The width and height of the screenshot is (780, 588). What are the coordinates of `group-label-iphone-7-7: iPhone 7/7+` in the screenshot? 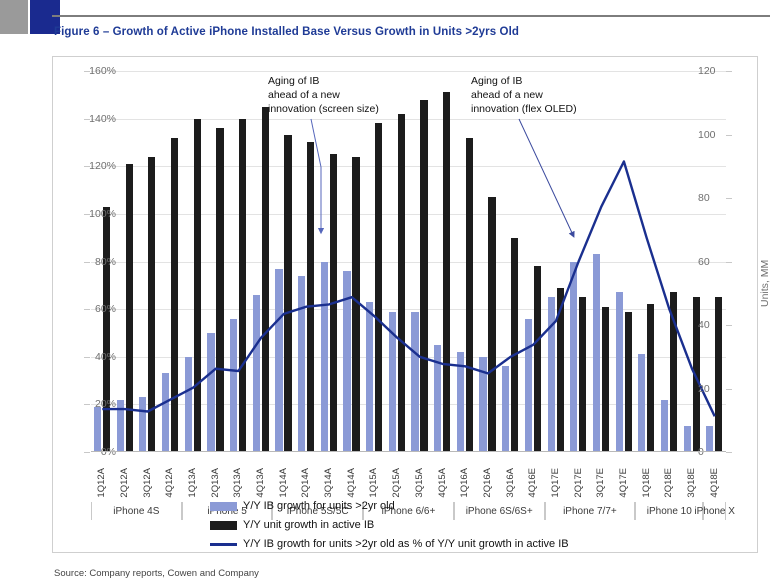 It's located at (590, 511).